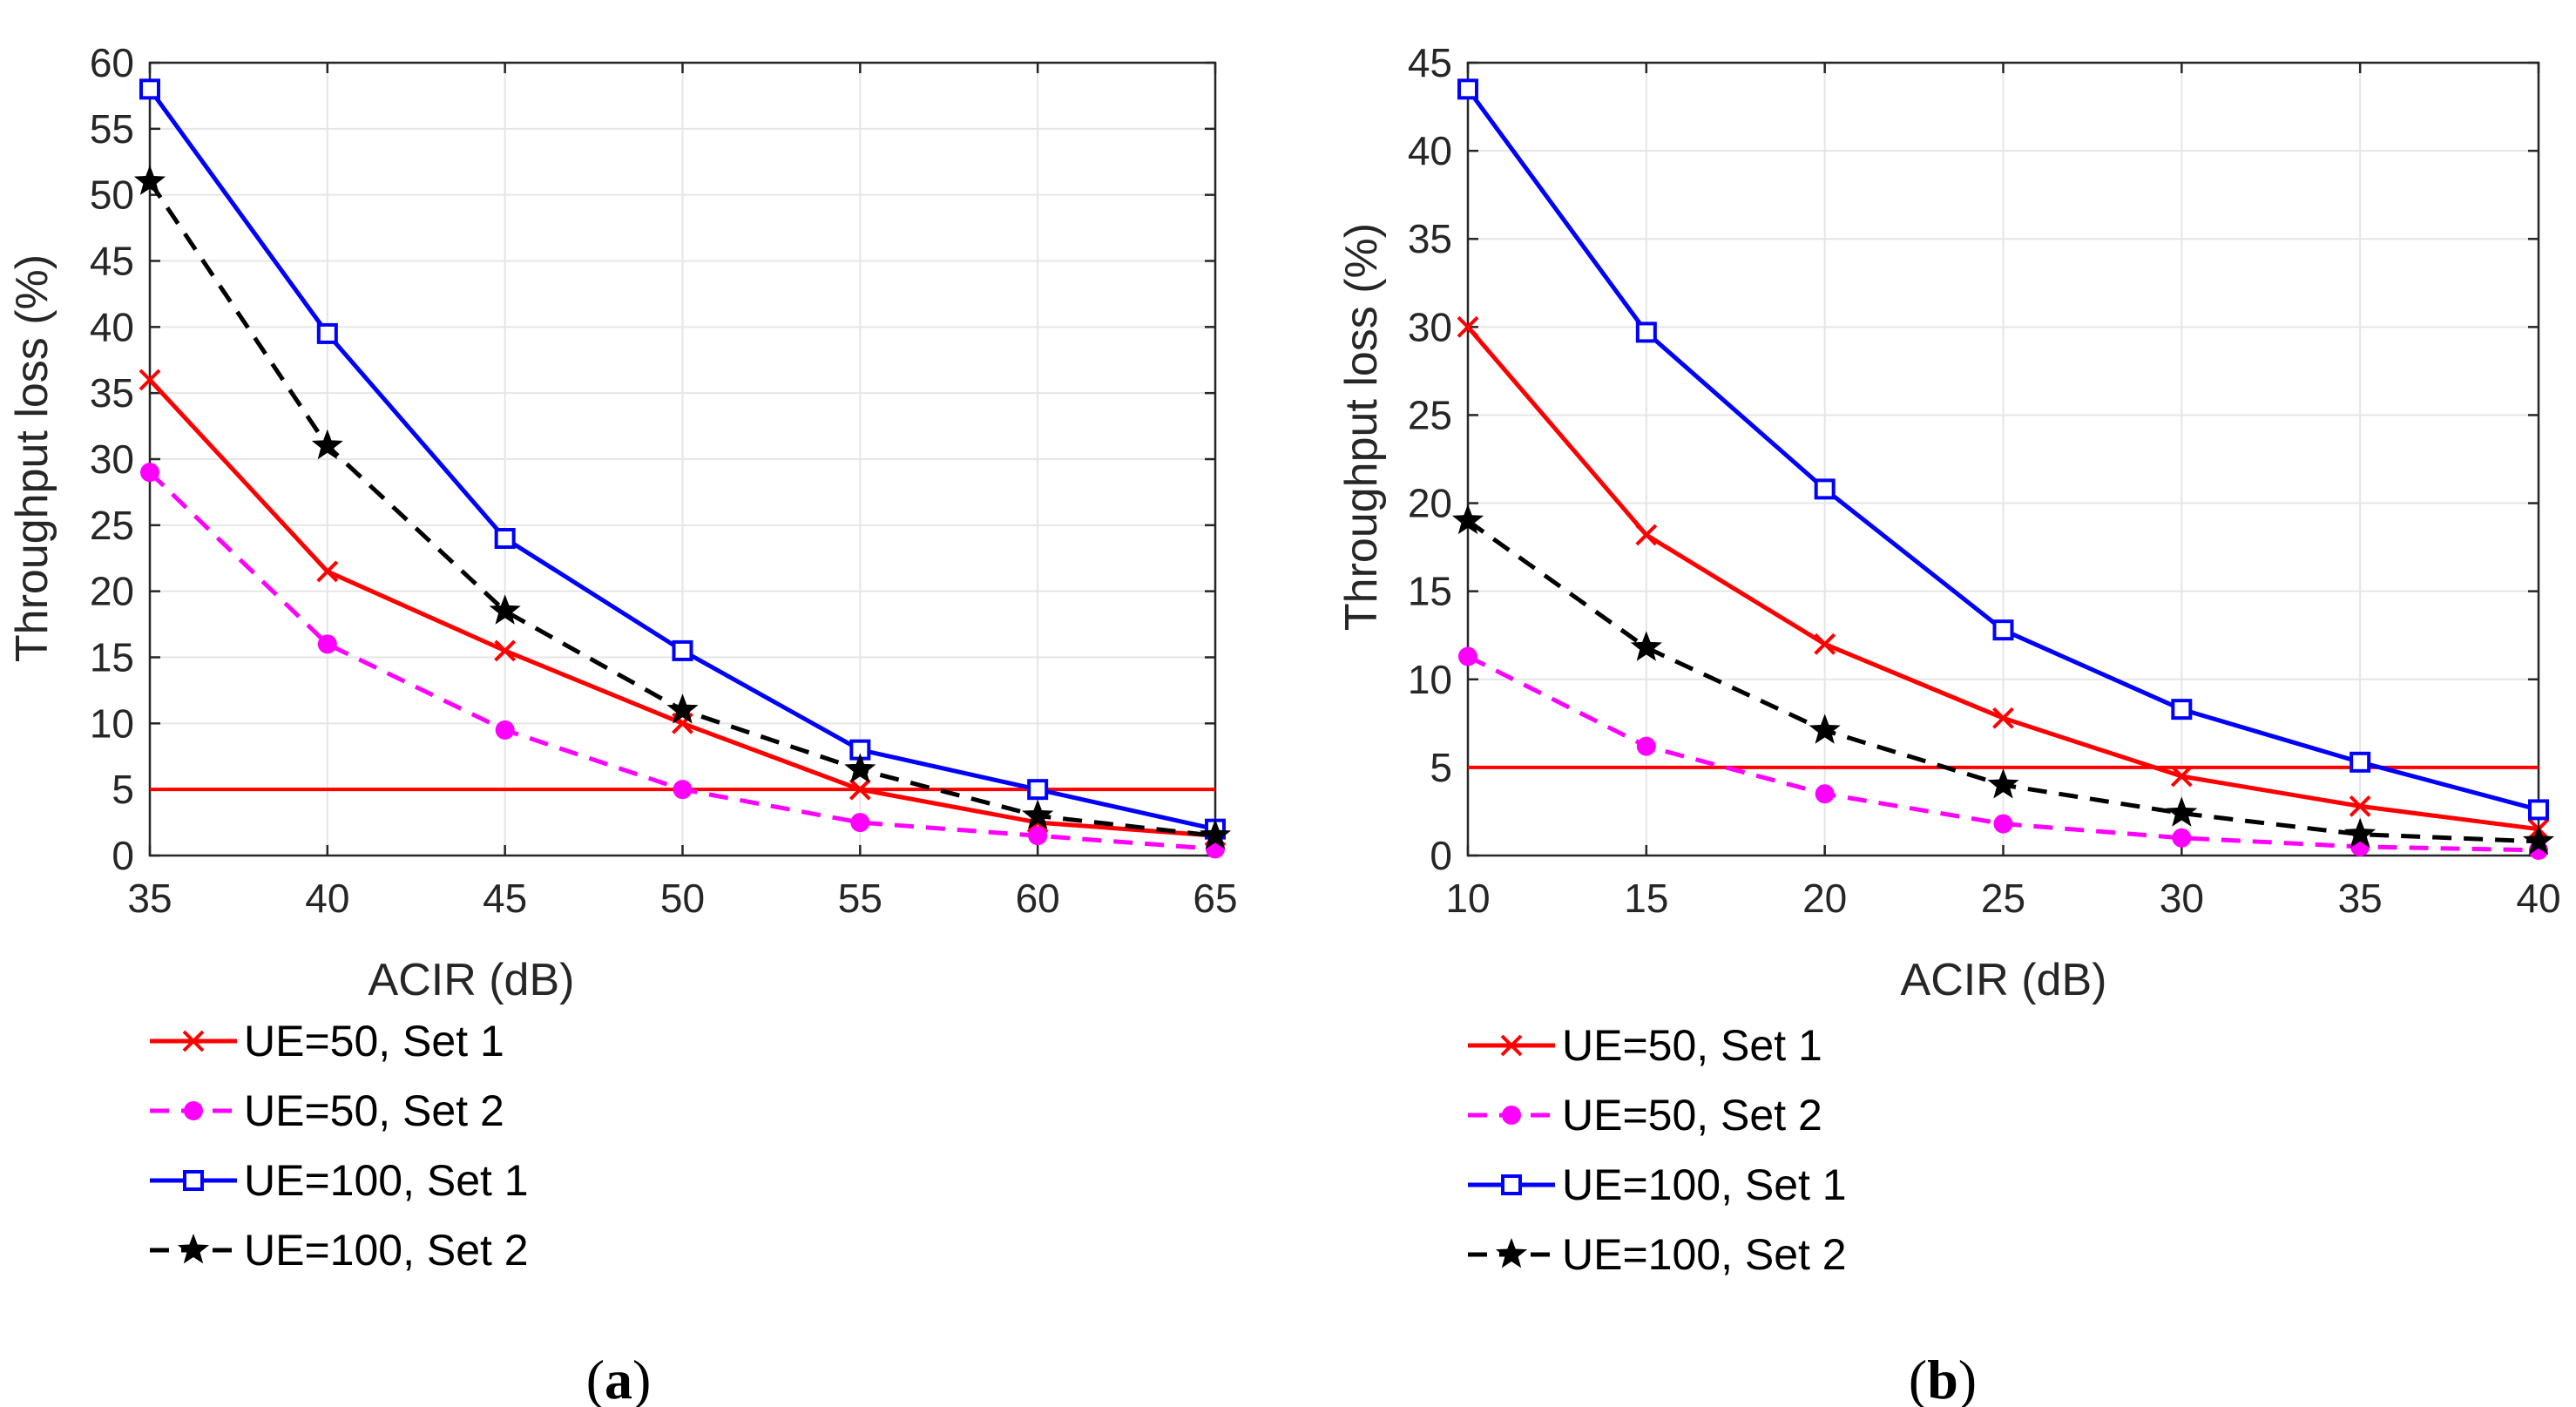  I want to click on y-tick-label: 15, so click(112, 657).